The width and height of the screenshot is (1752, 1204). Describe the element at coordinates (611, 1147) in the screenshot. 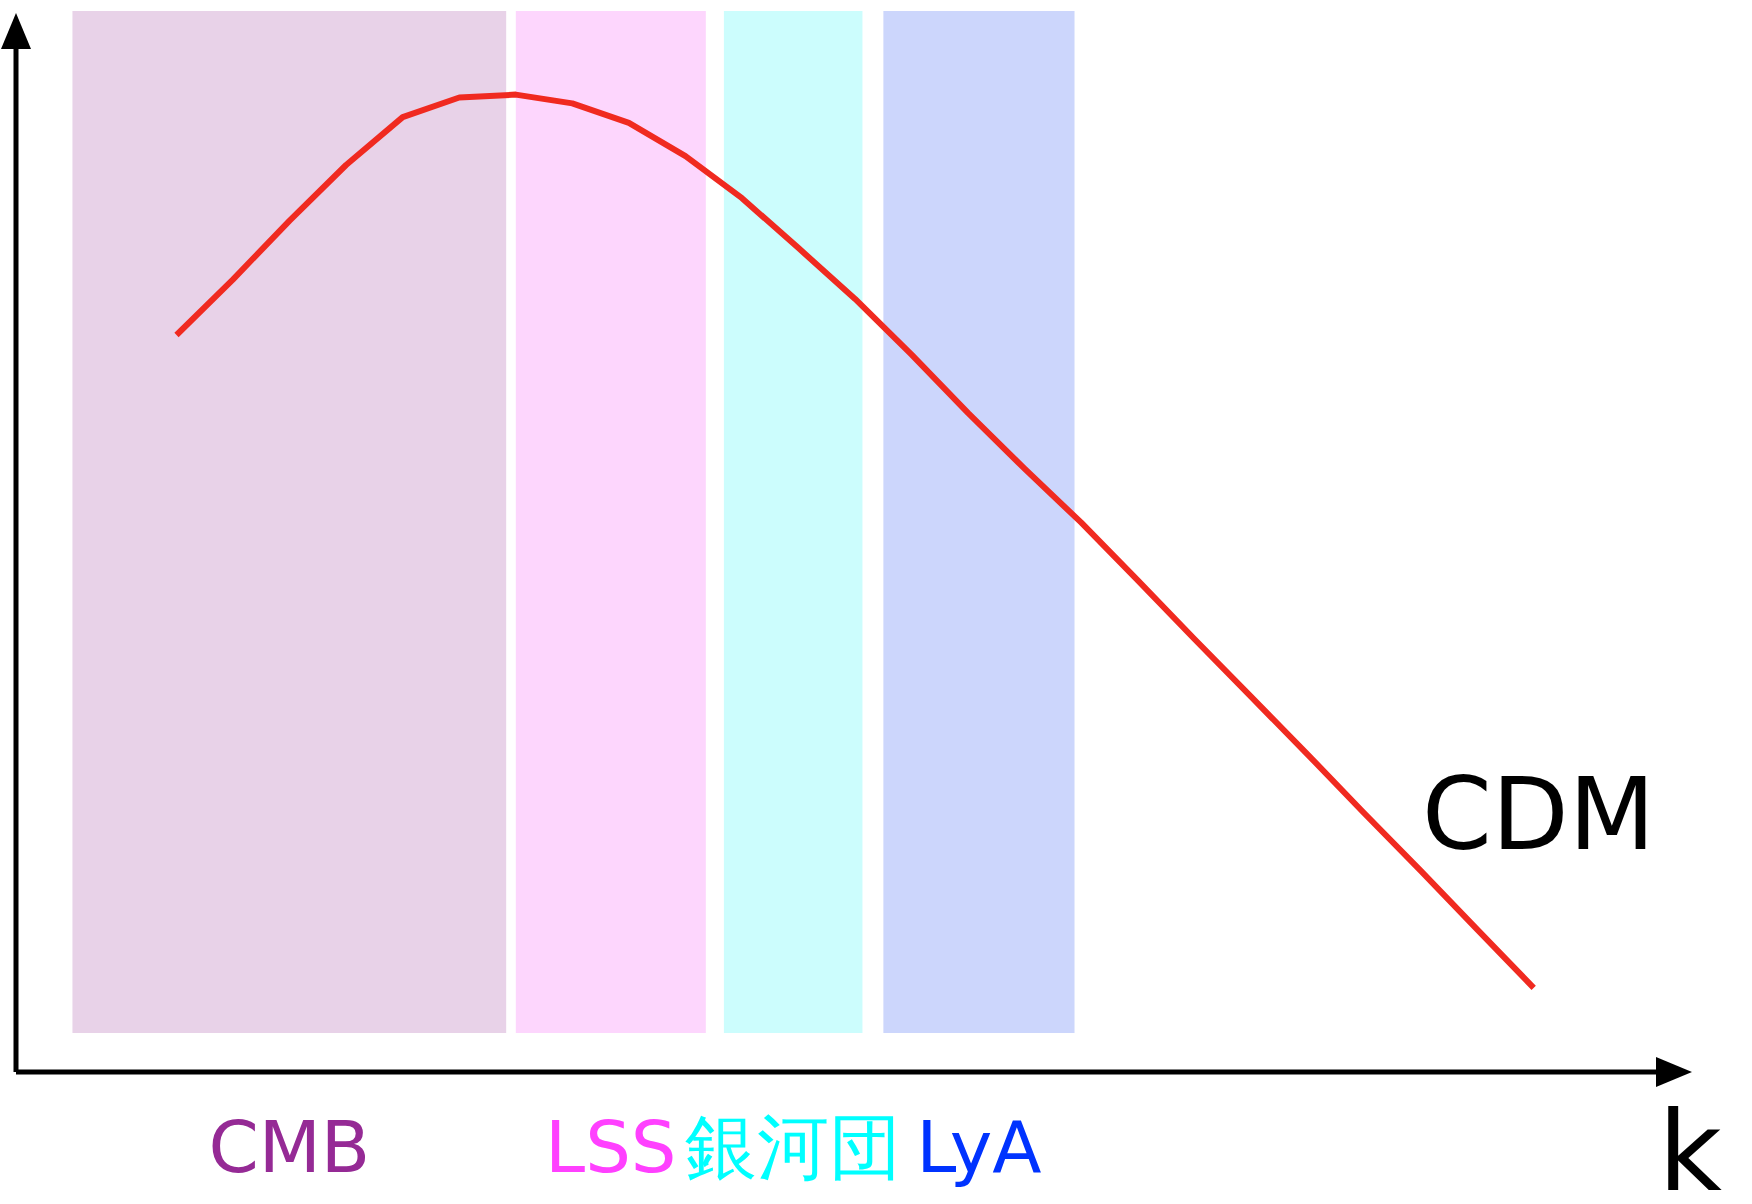

I see `text: LSS` at that location.